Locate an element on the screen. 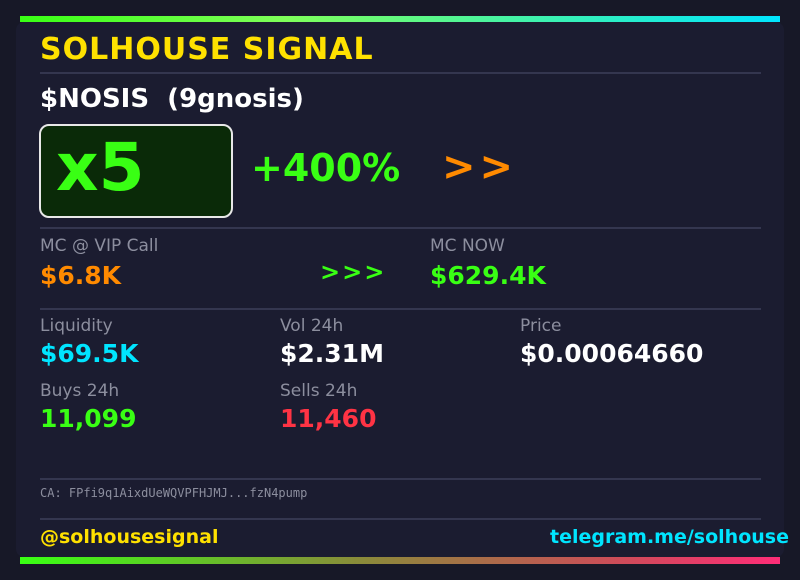  volume-value: $2.31M is located at coordinates (332, 353).